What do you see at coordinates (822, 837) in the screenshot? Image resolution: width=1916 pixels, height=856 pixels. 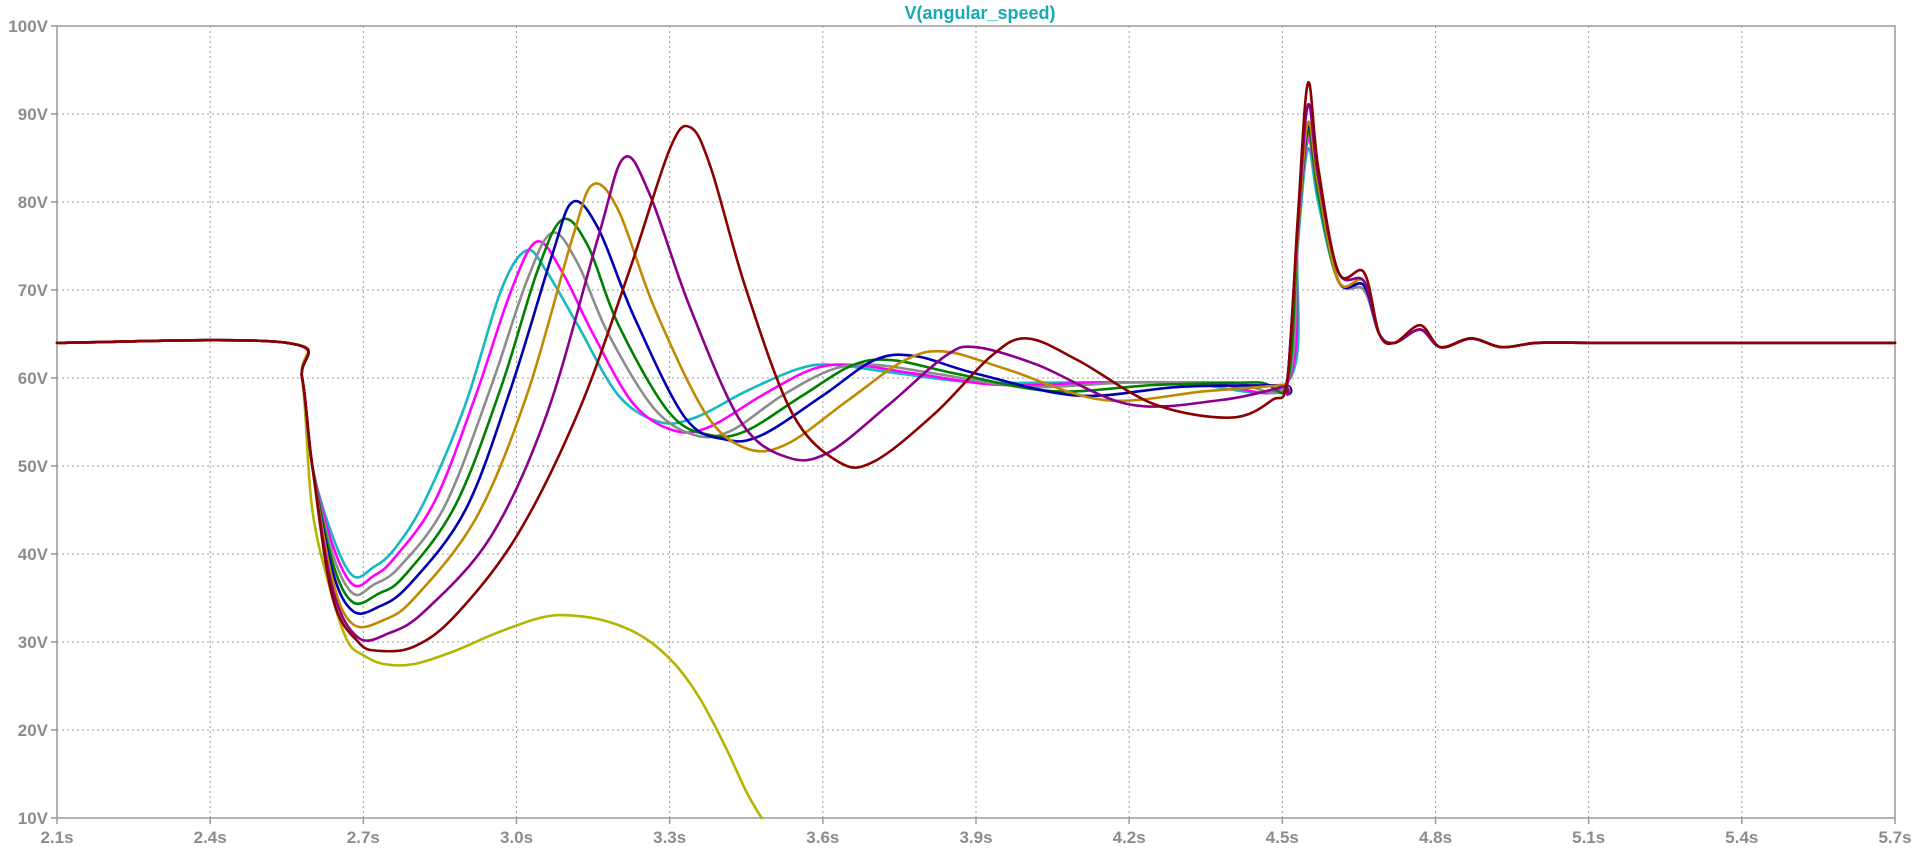 I see `x-tick-label: 3.6s` at bounding box center [822, 837].